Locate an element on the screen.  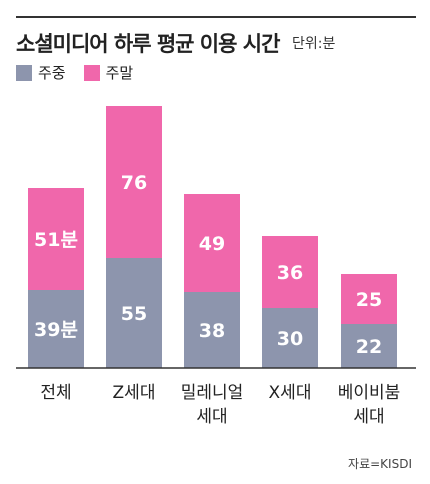
chart-title: 소셜미디어 하루 평균 이용 시간 is located at coordinates (148, 44).